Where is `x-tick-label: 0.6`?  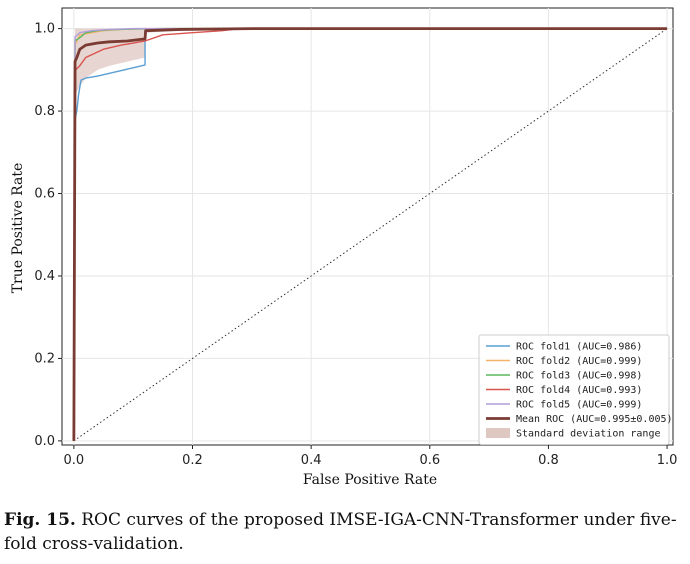 x-tick-label: 0.6 is located at coordinates (429, 460).